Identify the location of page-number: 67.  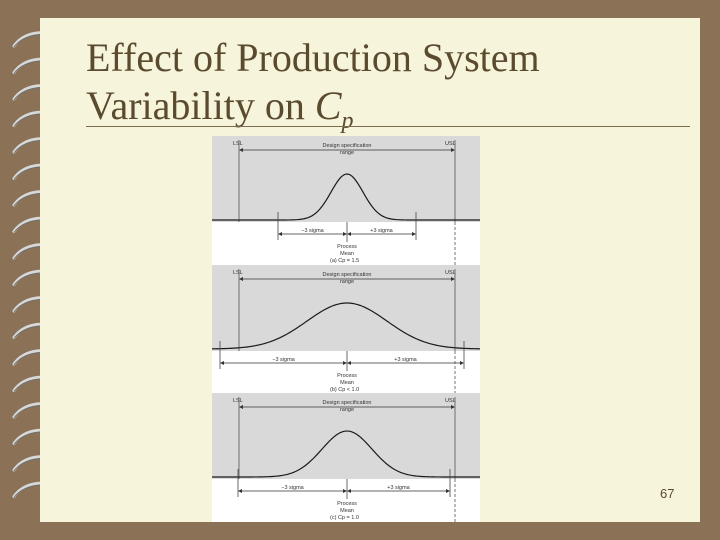
(667, 493).